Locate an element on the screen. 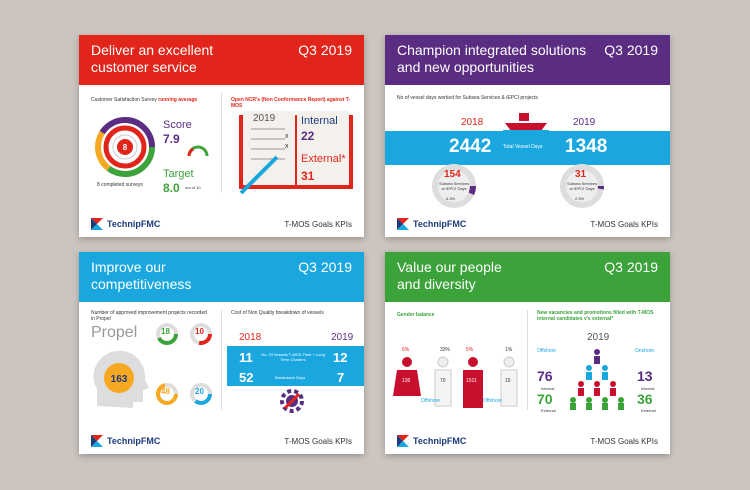  figure-4-count: 15 is located at coordinates (508, 381).